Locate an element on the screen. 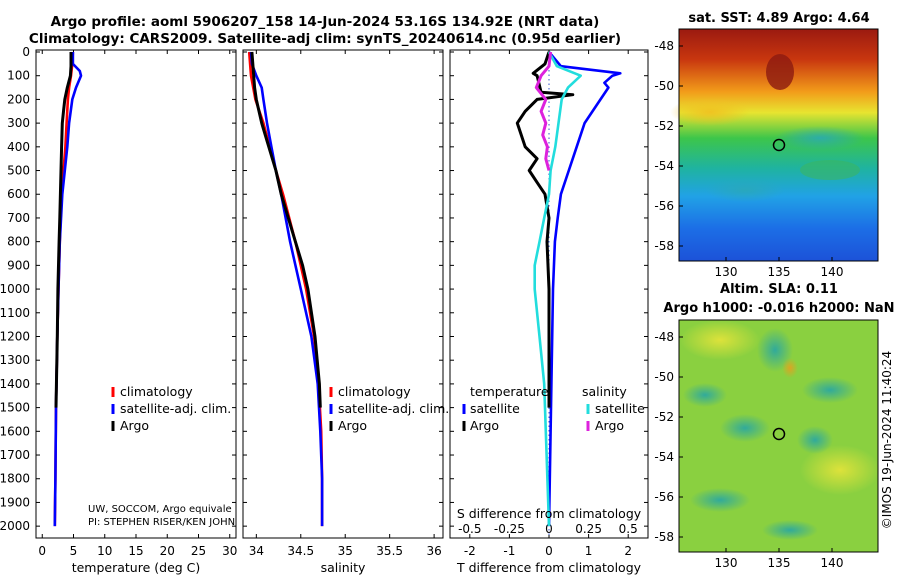 The image size is (900, 580). series-line-temperature-satellite is located at coordinates (584, 289).